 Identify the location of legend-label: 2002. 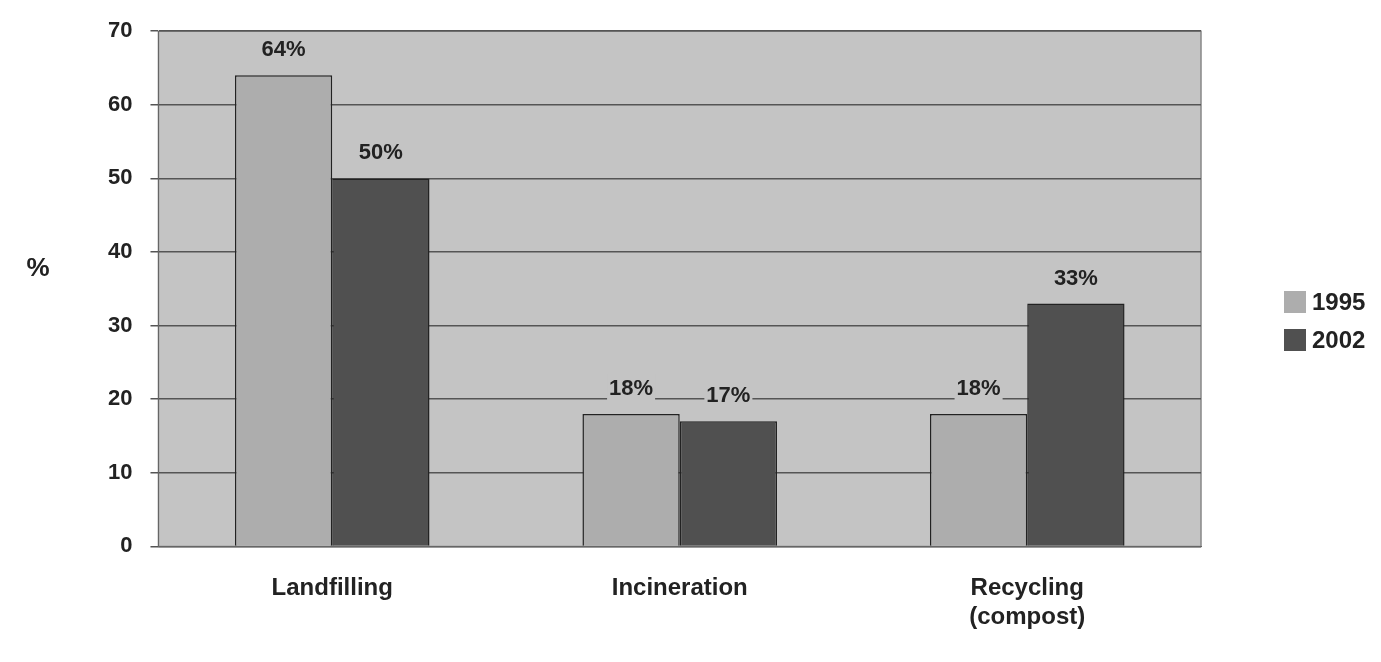
(1339, 340).